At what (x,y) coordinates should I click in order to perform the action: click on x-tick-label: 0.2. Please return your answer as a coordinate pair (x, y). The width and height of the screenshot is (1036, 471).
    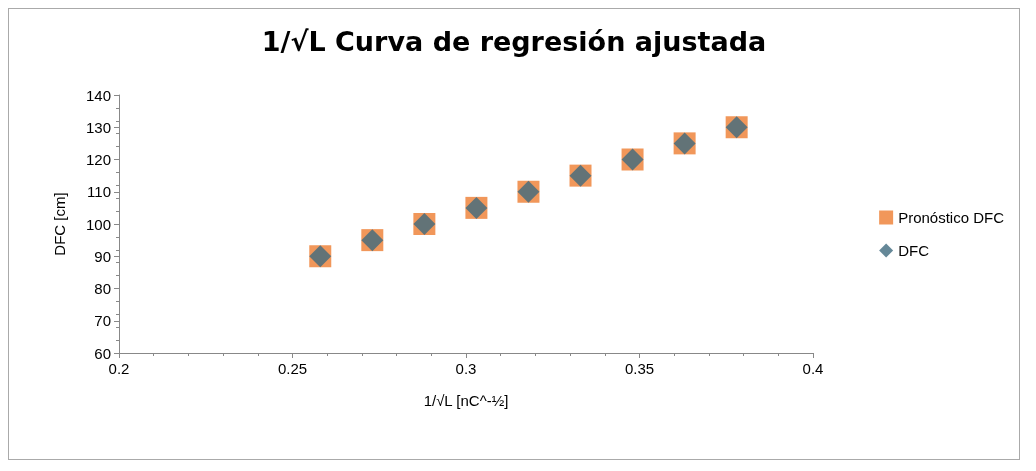
    Looking at the image, I should click on (119, 368).